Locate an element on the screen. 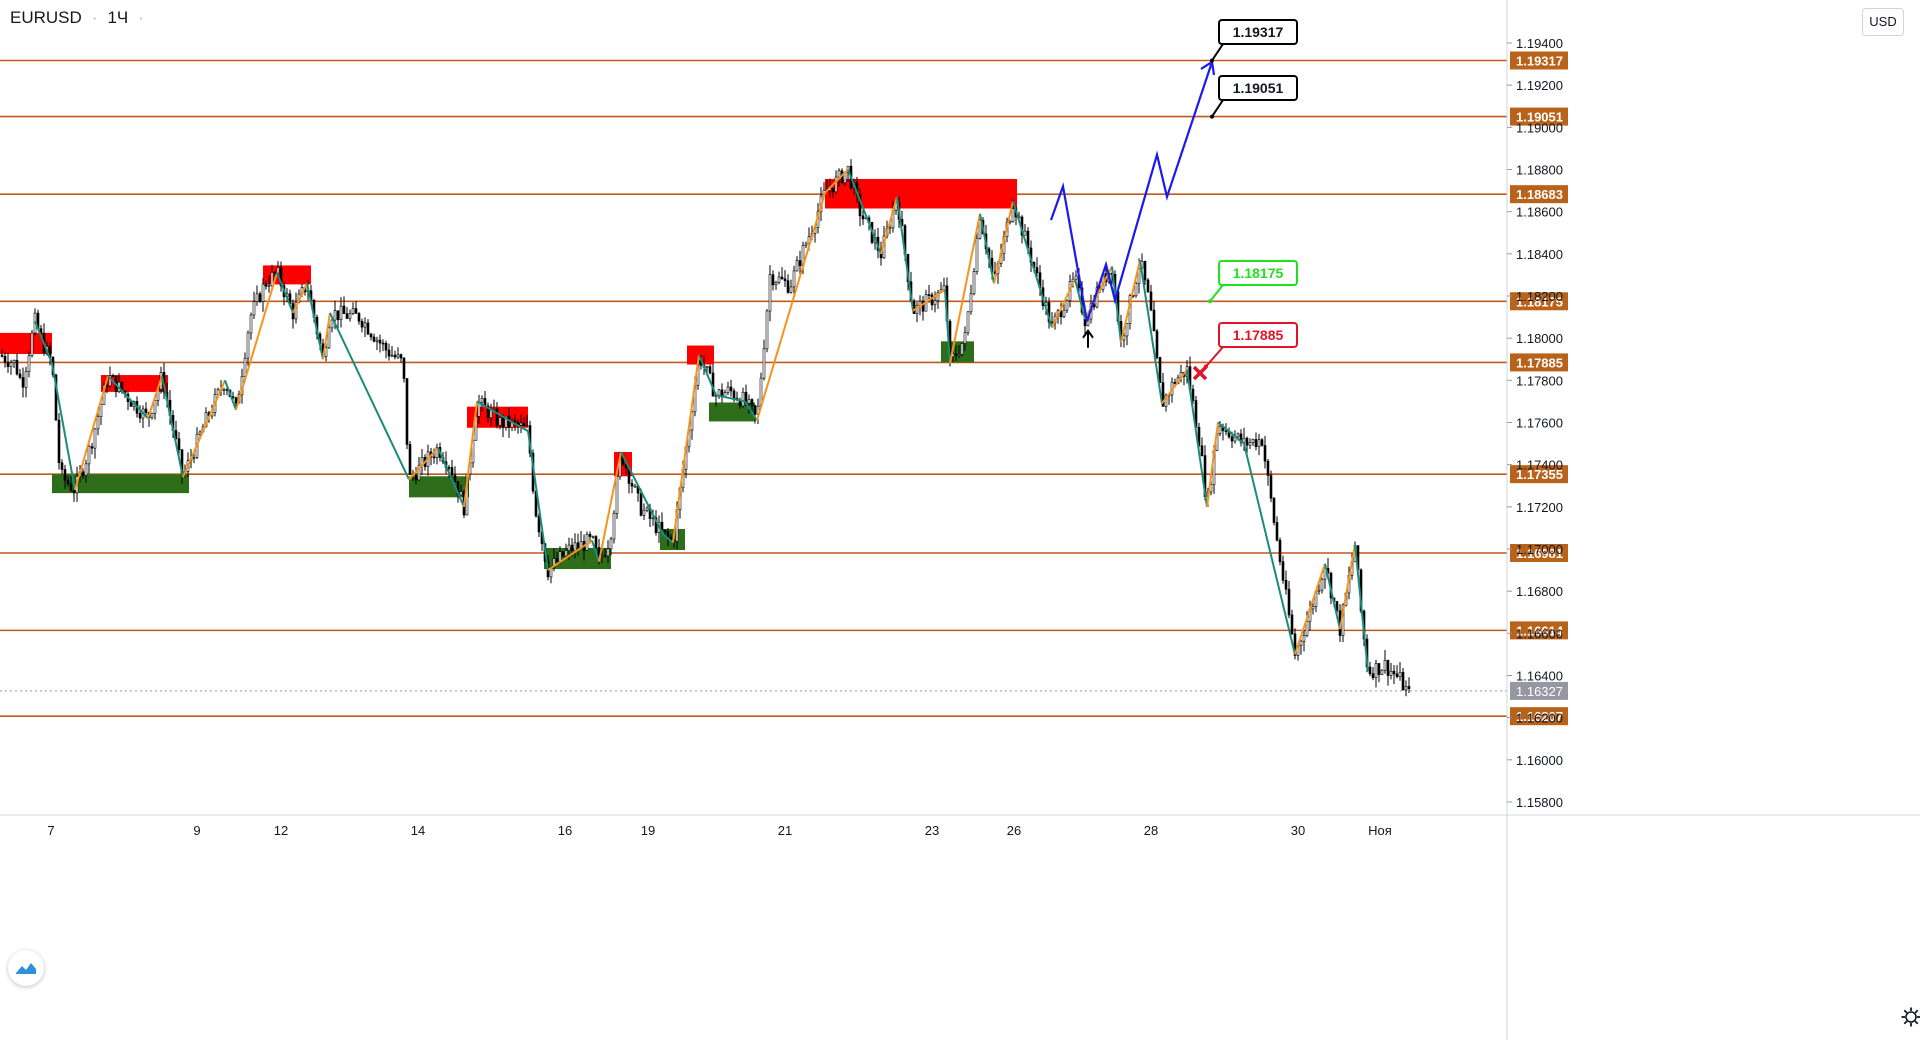 Image resolution: width=1920 pixels, height=1045 pixels. timeframe-label: 1Ч is located at coordinates (118, 17).